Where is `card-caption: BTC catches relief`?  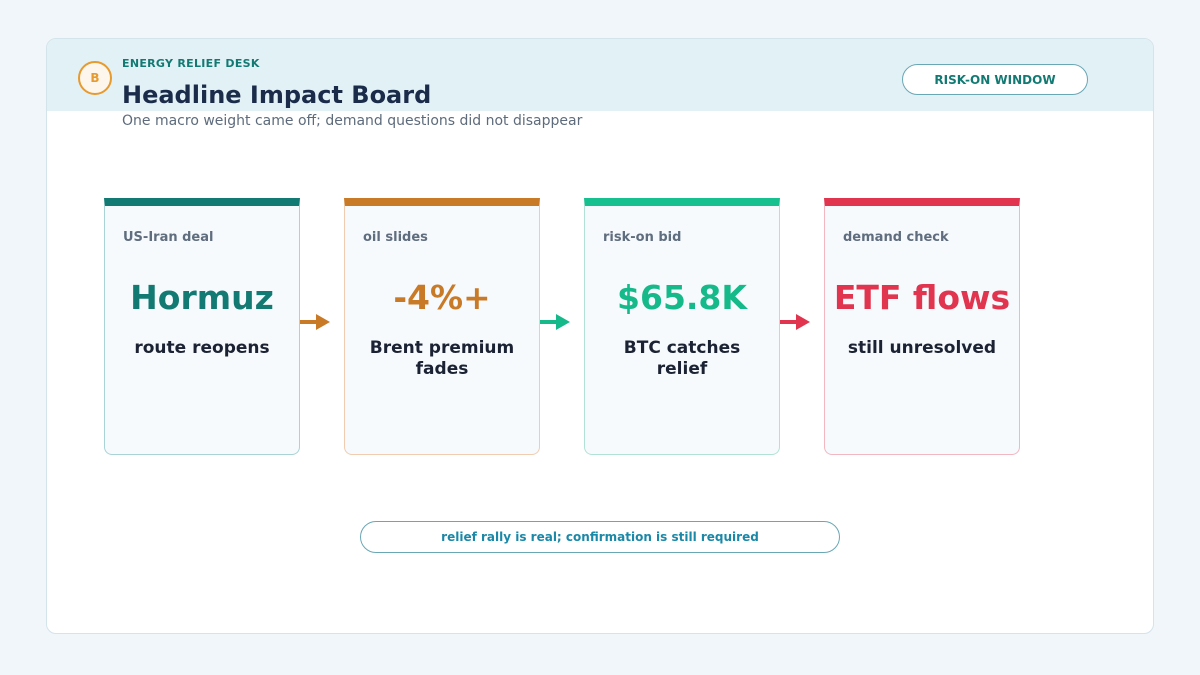 card-caption: BTC catches relief is located at coordinates (682, 358).